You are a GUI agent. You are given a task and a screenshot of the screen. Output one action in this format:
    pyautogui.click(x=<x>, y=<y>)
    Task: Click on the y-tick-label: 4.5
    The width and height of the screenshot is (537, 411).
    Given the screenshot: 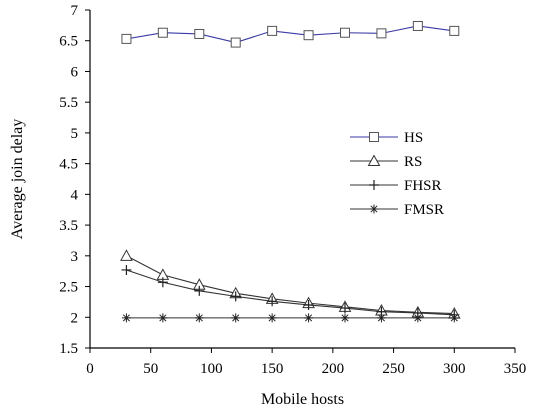 What is the action you would take?
    pyautogui.click(x=68, y=165)
    